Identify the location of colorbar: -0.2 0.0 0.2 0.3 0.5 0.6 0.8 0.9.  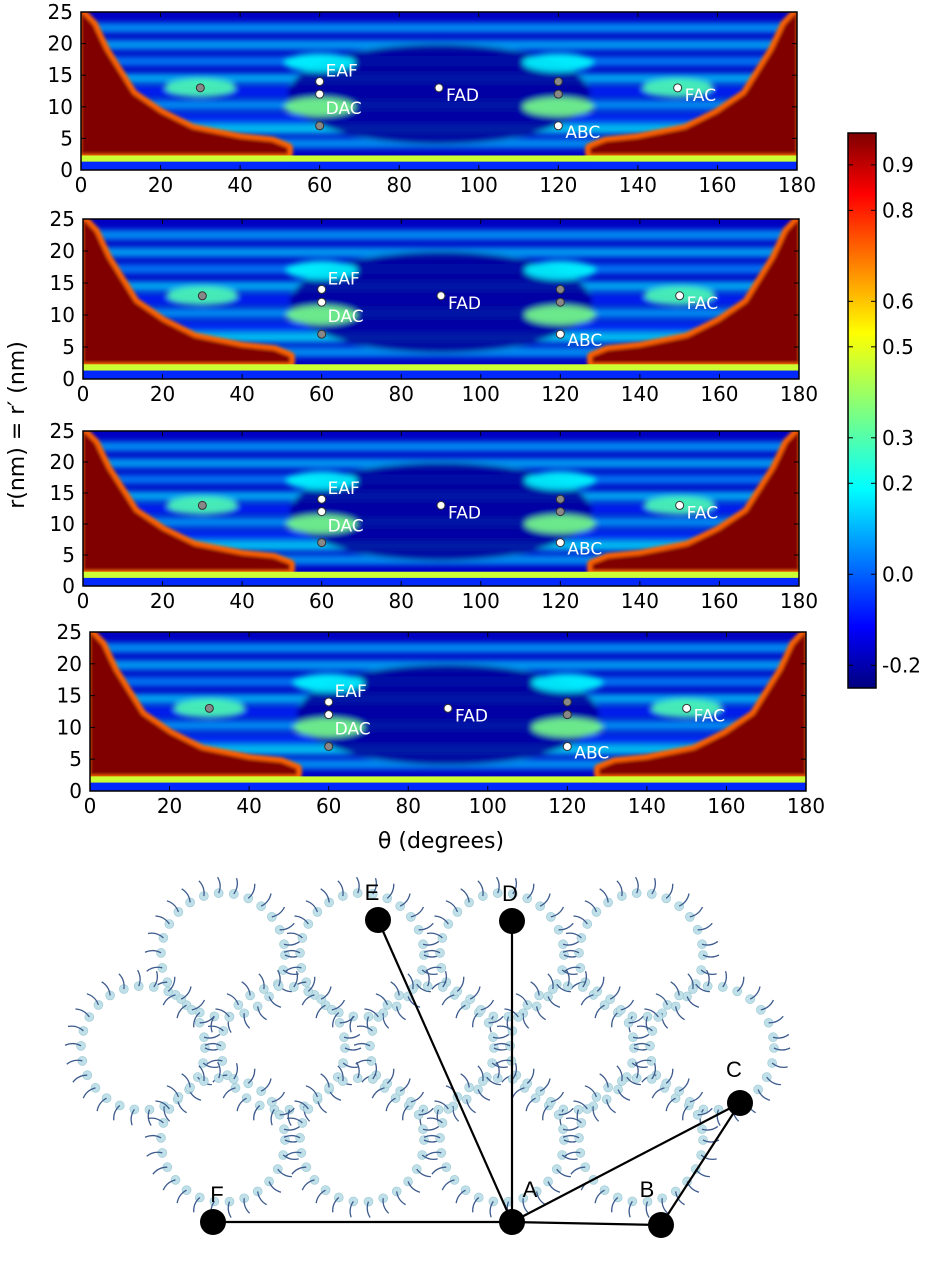
(884, 410).